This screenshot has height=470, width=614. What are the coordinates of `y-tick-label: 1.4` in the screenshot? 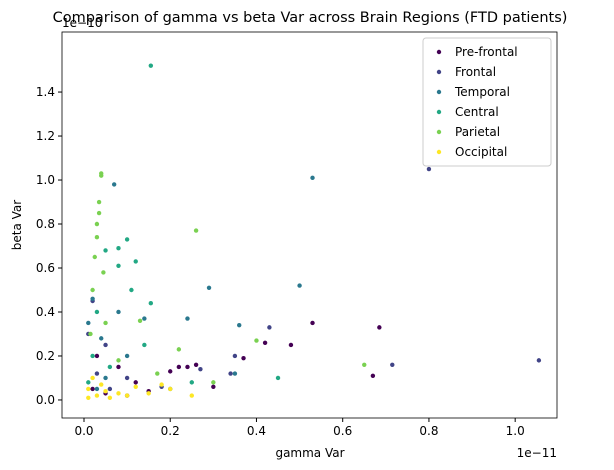 It's located at (45, 92).